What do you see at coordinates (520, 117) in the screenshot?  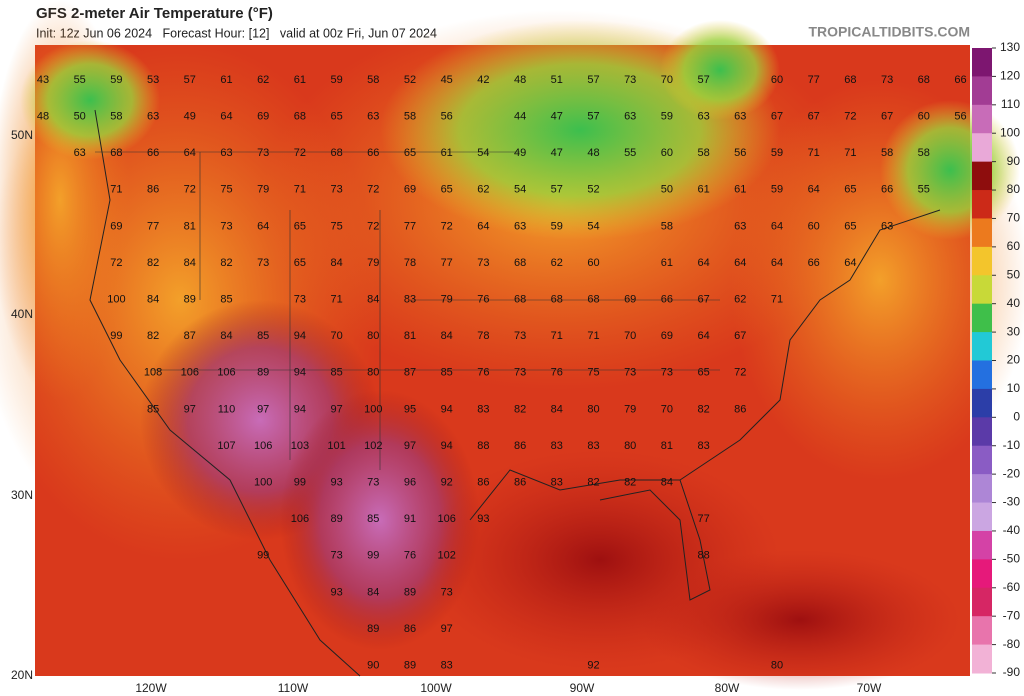 I see `temperature-label: 44` at bounding box center [520, 117].